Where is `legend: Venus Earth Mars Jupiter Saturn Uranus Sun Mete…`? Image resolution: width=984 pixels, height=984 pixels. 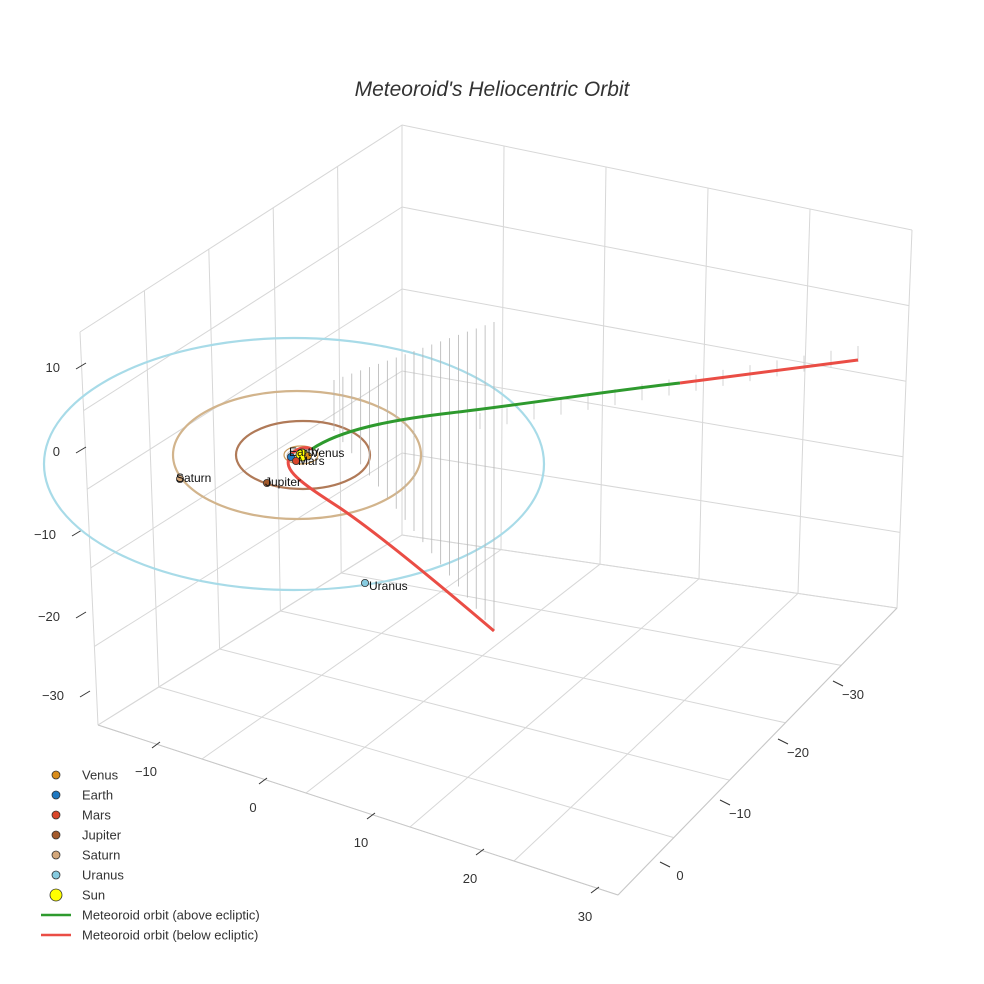
legend: Venus Earth Mars Jupiter Saturn Uranus Sun Mete… is located at coordinates (150, 855).